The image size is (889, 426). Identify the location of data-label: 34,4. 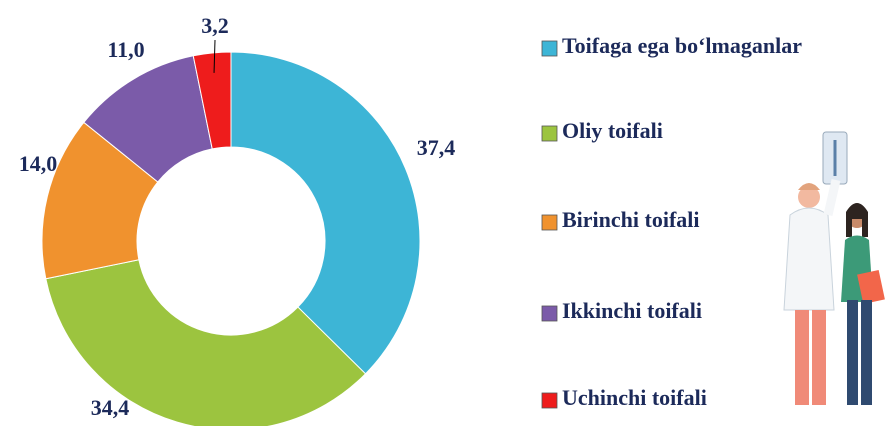
(110, 407).